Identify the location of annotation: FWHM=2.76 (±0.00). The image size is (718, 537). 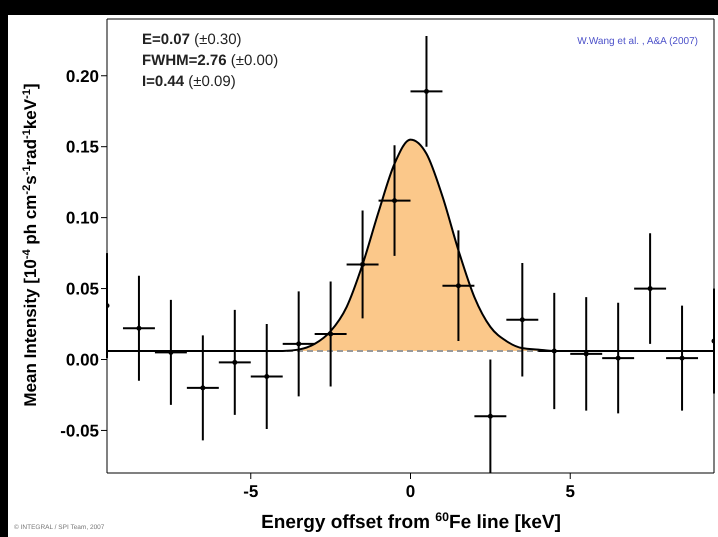
(210, 60).